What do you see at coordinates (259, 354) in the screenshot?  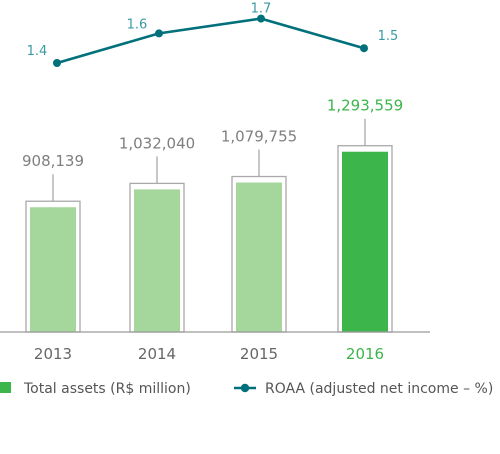 I see `x-tick-label-2015: 2015` at bounding box center [259, 354].